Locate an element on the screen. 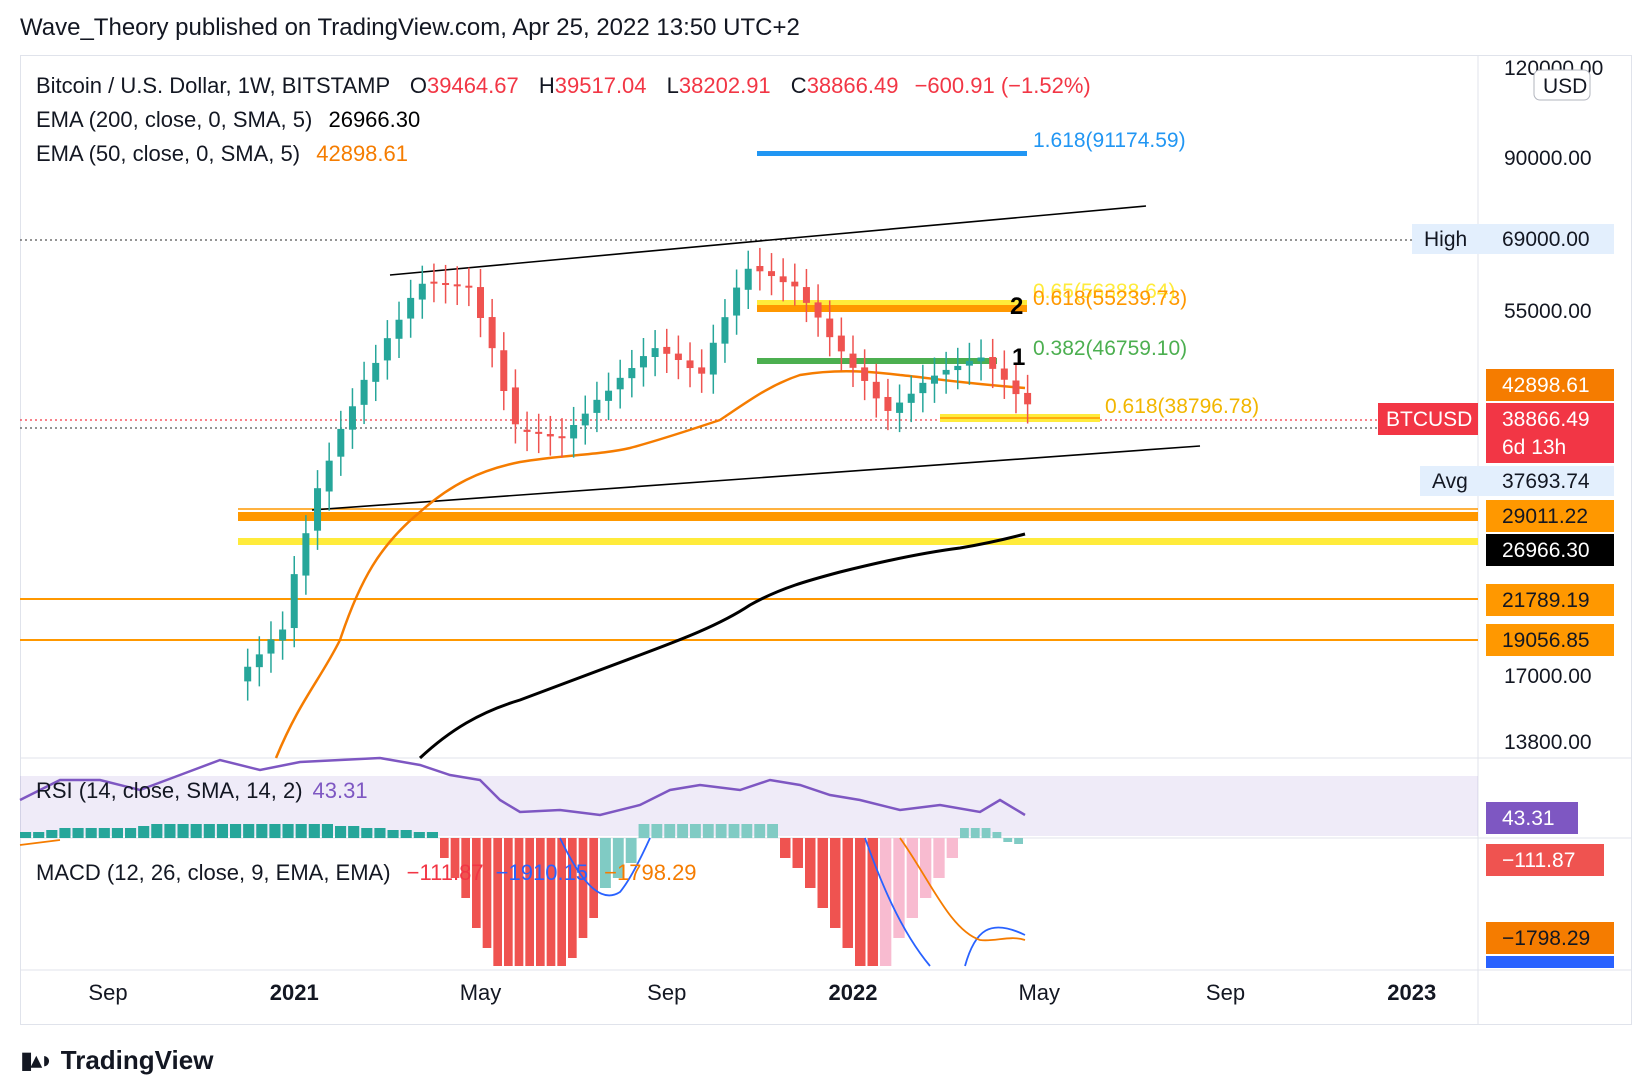  svg-text: BTCUSD is located at coordinates (1429, 419).